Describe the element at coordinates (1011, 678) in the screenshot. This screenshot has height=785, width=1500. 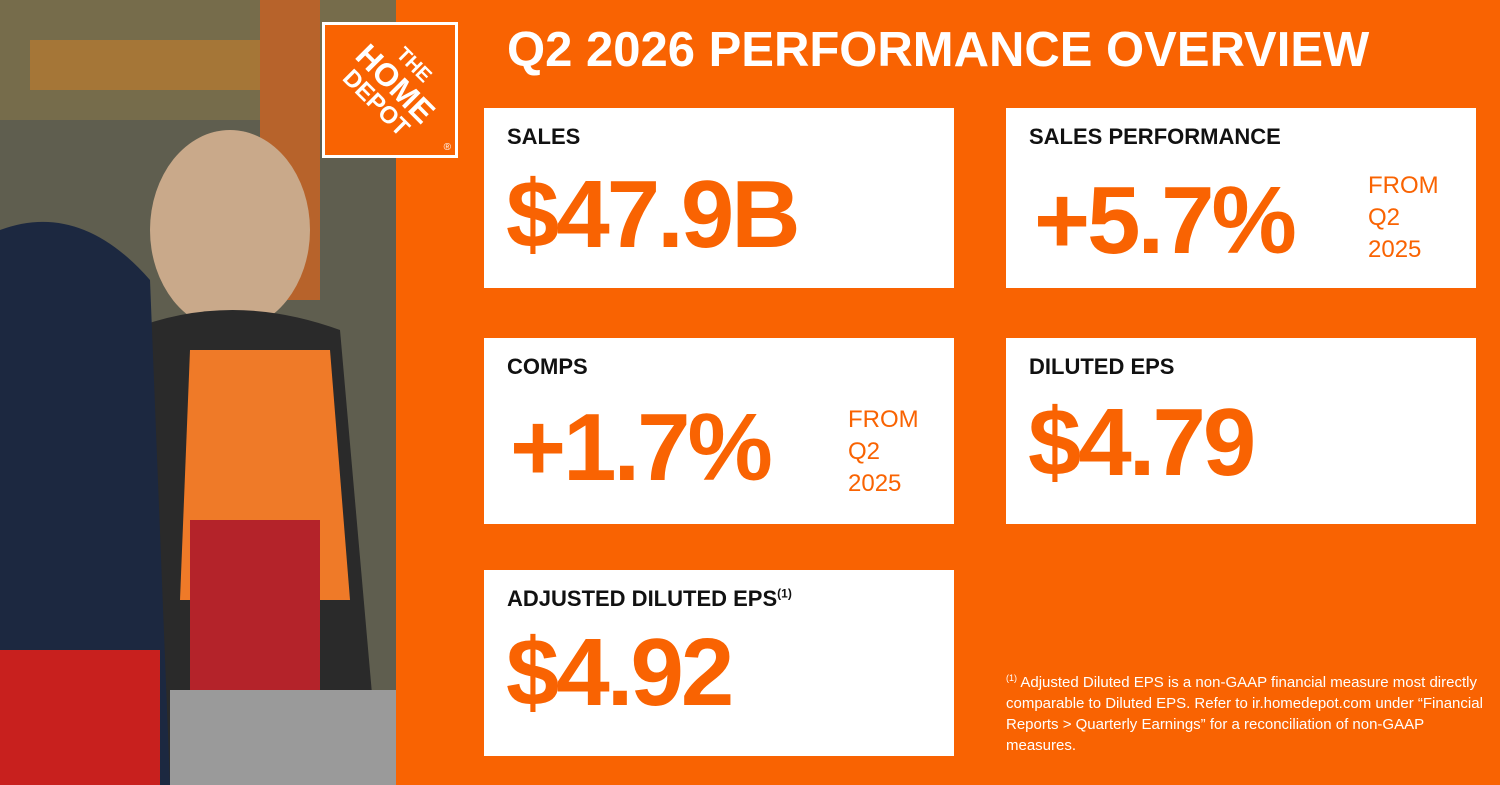
I see `footnote-marker: (1)` at that location.